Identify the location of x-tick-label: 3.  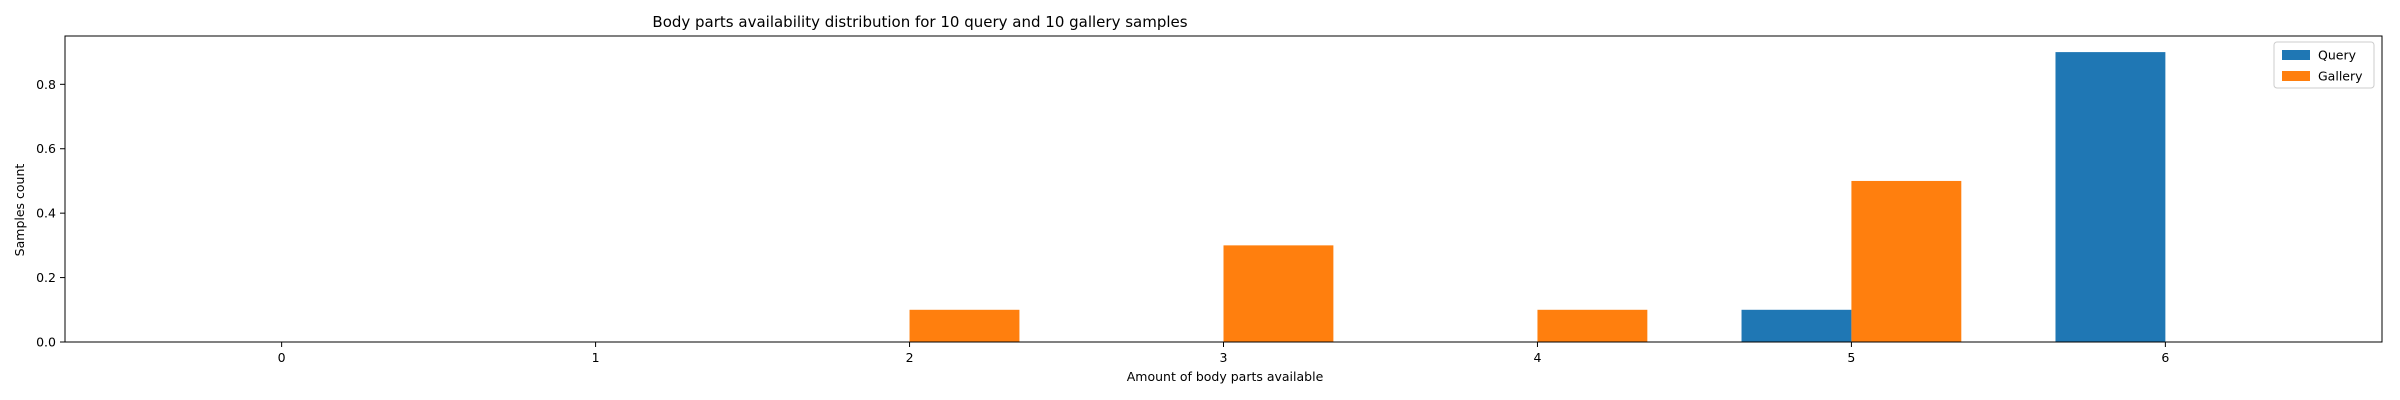
(1224, 357).